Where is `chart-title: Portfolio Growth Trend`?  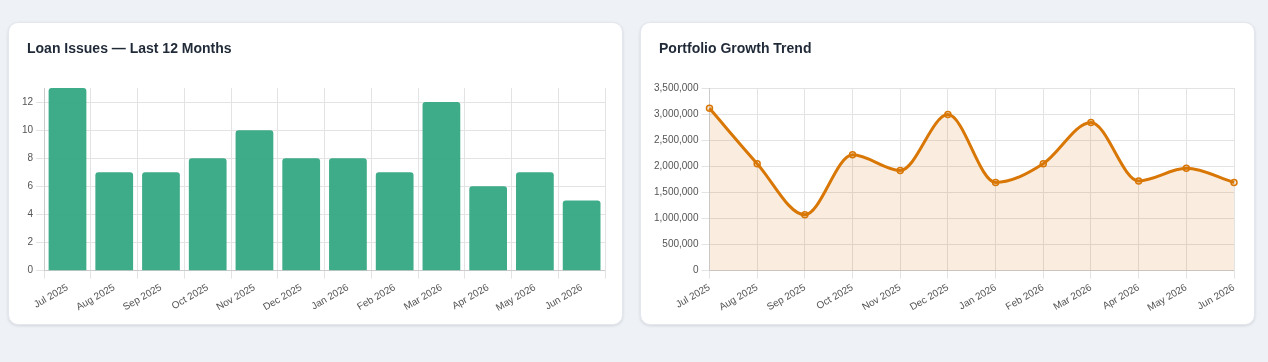
chart-title: Portfolio Growth Trend is located at coordinates (735, 48).